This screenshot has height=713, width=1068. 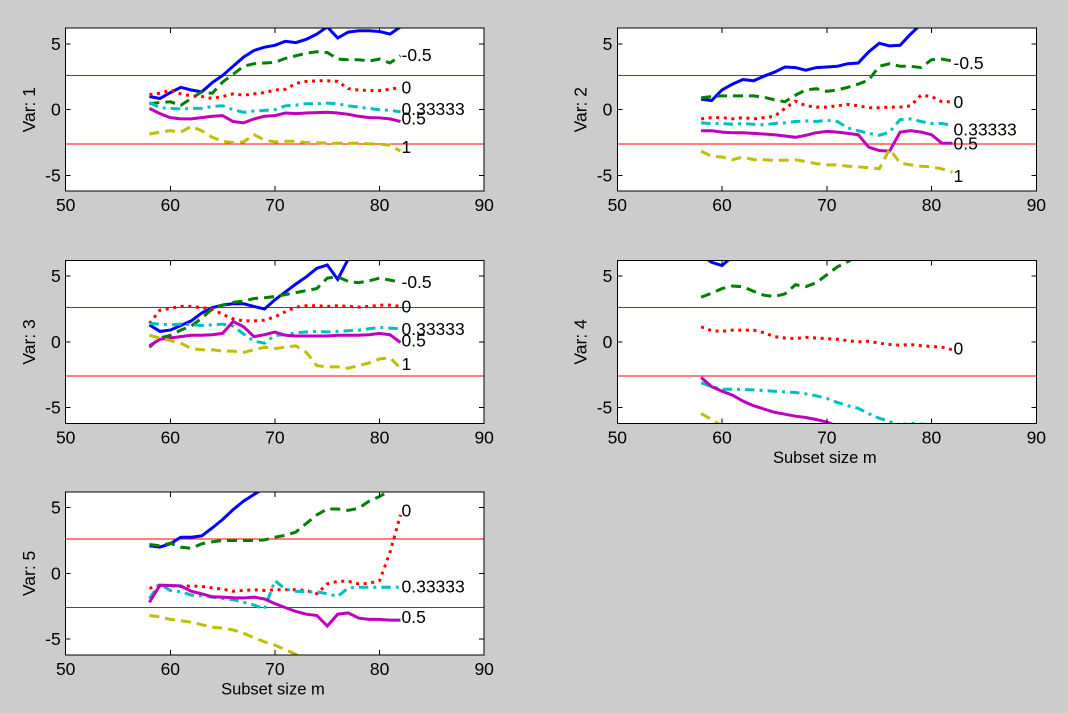 What do you see at coordinates (29, 109) in the screenshot?
I see `svg-text: Var: 1` at bounding box center [29, 109].